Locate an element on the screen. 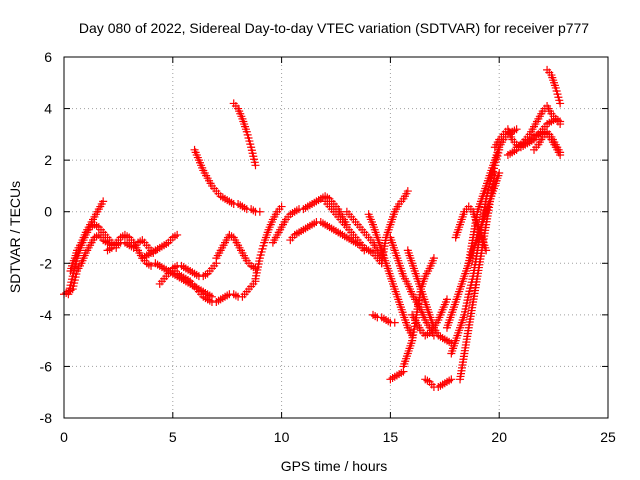 This screenshot has width=640, height=480. x-tick-label: 0 is located at coordinates (64, 437).